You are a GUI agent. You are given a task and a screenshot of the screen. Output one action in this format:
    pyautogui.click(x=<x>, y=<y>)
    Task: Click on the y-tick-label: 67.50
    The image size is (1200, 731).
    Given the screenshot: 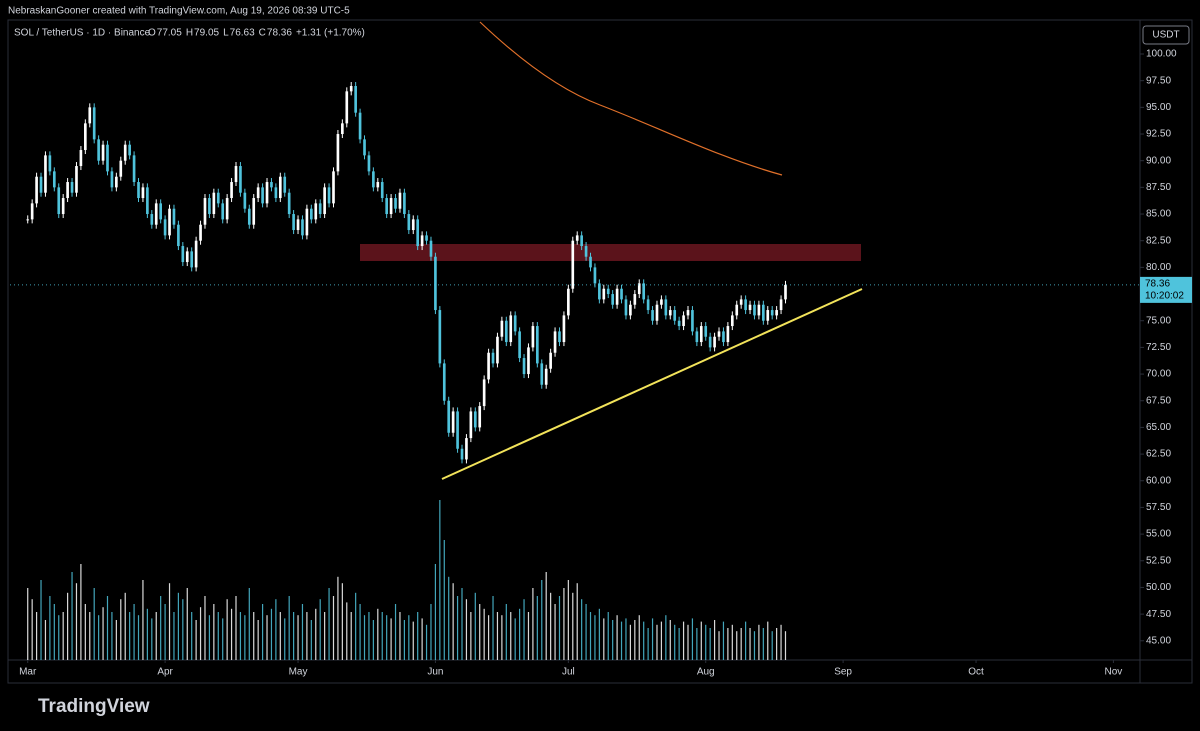 What is the action you would take?
    pyautogui.click(x=1158, y=400)
    